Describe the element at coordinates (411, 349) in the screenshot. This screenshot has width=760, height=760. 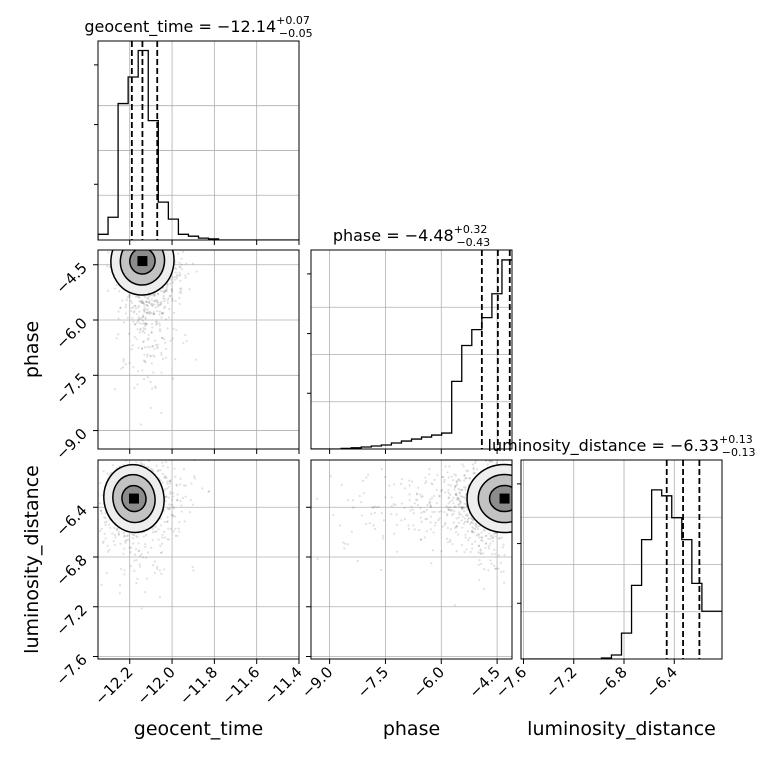
I see `grid-phase` at that location.